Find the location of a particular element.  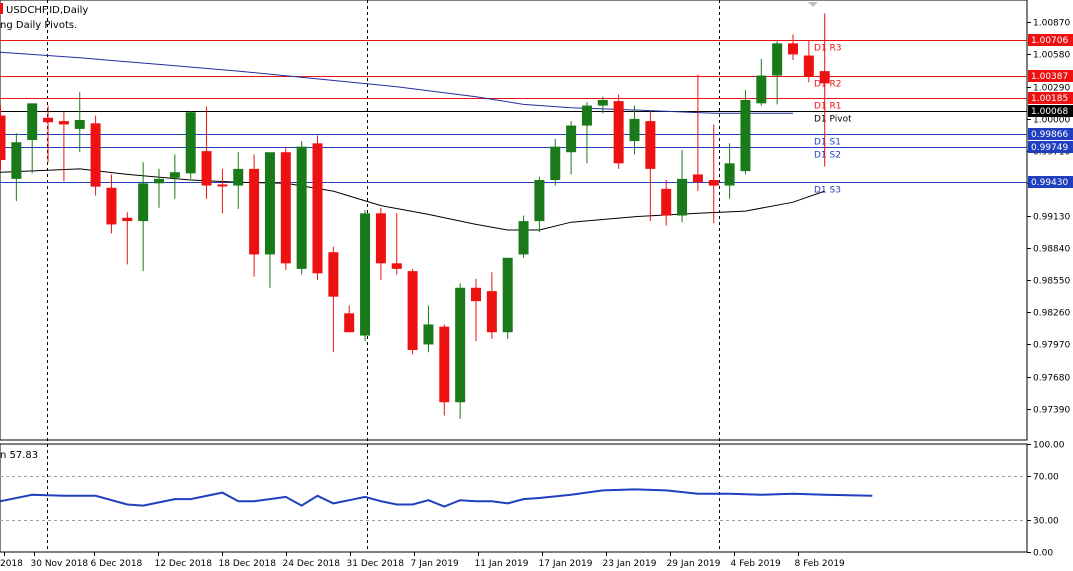

time-tick-label: 24 Dec 2018 is located at coordinates (312, 564).